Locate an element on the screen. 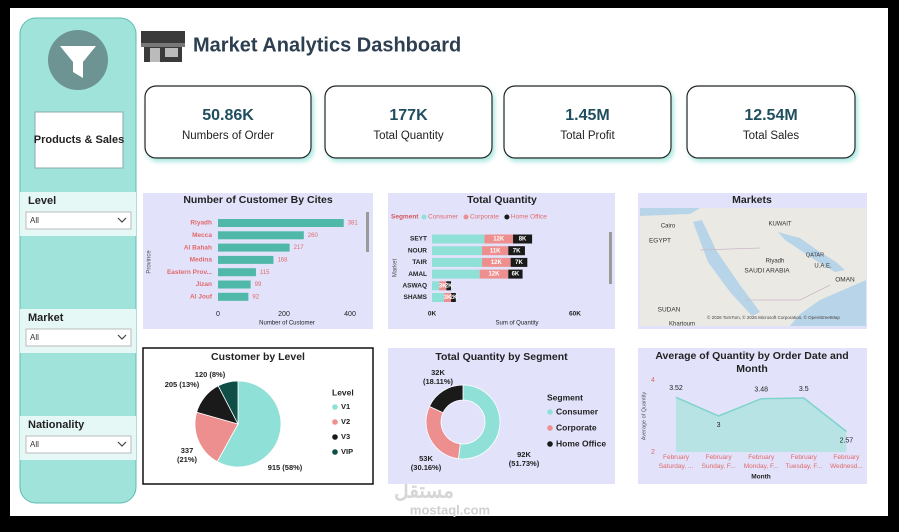 Image resolution: width=899 pixels, height=532 pixels. kpi-card is located at coordinates (771, 122).